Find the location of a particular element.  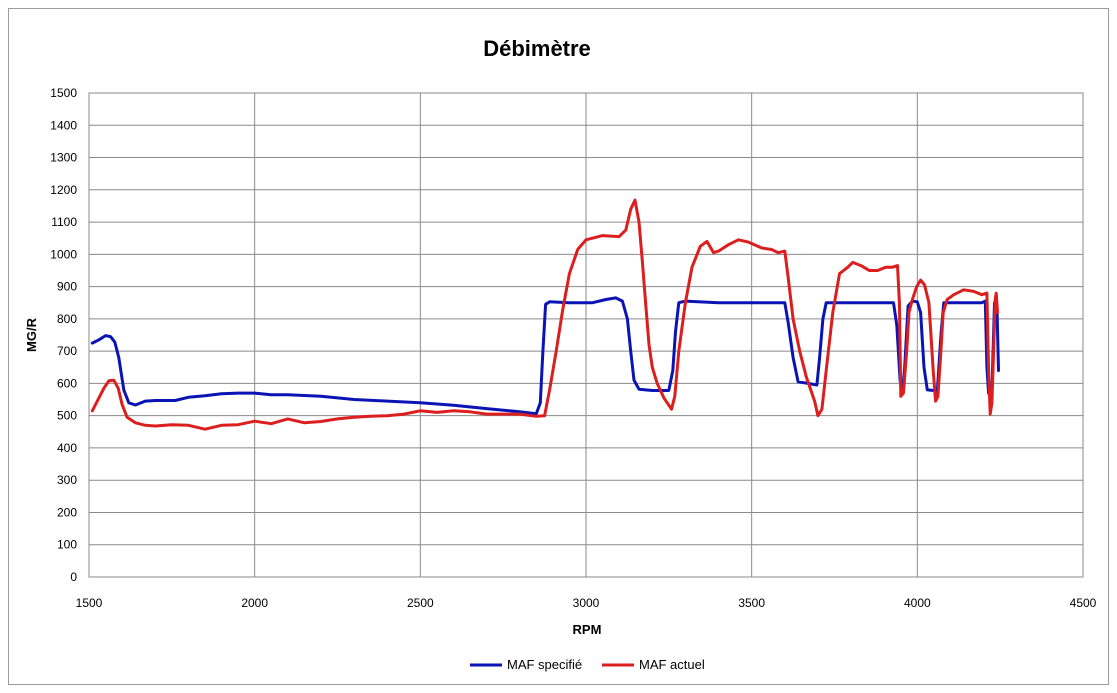

legend-label: MAF specifié is located at coordinates (544, 664).